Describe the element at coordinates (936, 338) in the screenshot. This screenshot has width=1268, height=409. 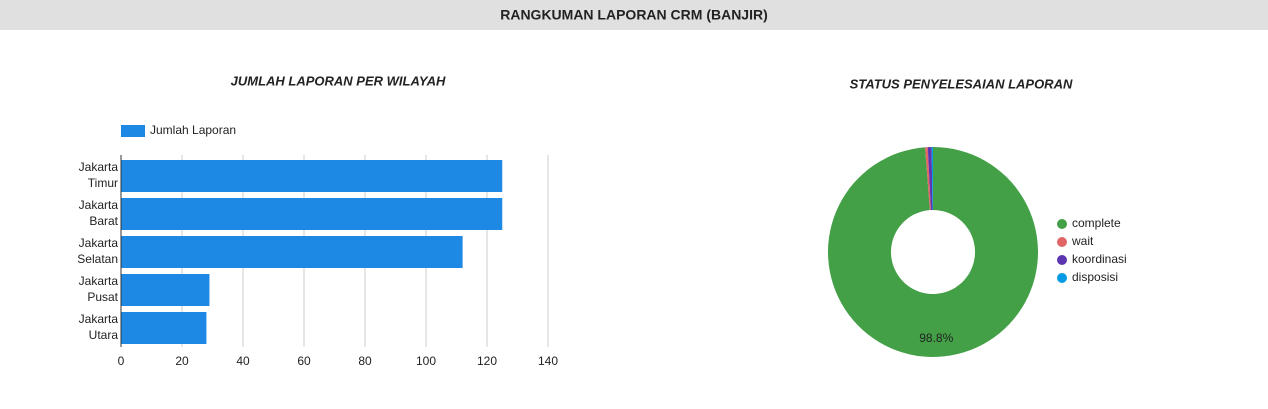
I see `data-label: 98.8%` at that location.